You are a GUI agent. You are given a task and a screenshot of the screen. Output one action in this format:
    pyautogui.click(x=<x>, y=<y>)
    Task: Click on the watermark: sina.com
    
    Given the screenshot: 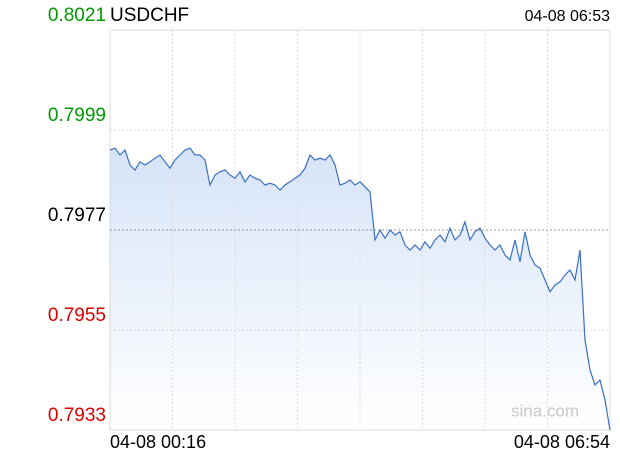 What is the action you would take?
    pyautogui.click(x=545, y=410)
    